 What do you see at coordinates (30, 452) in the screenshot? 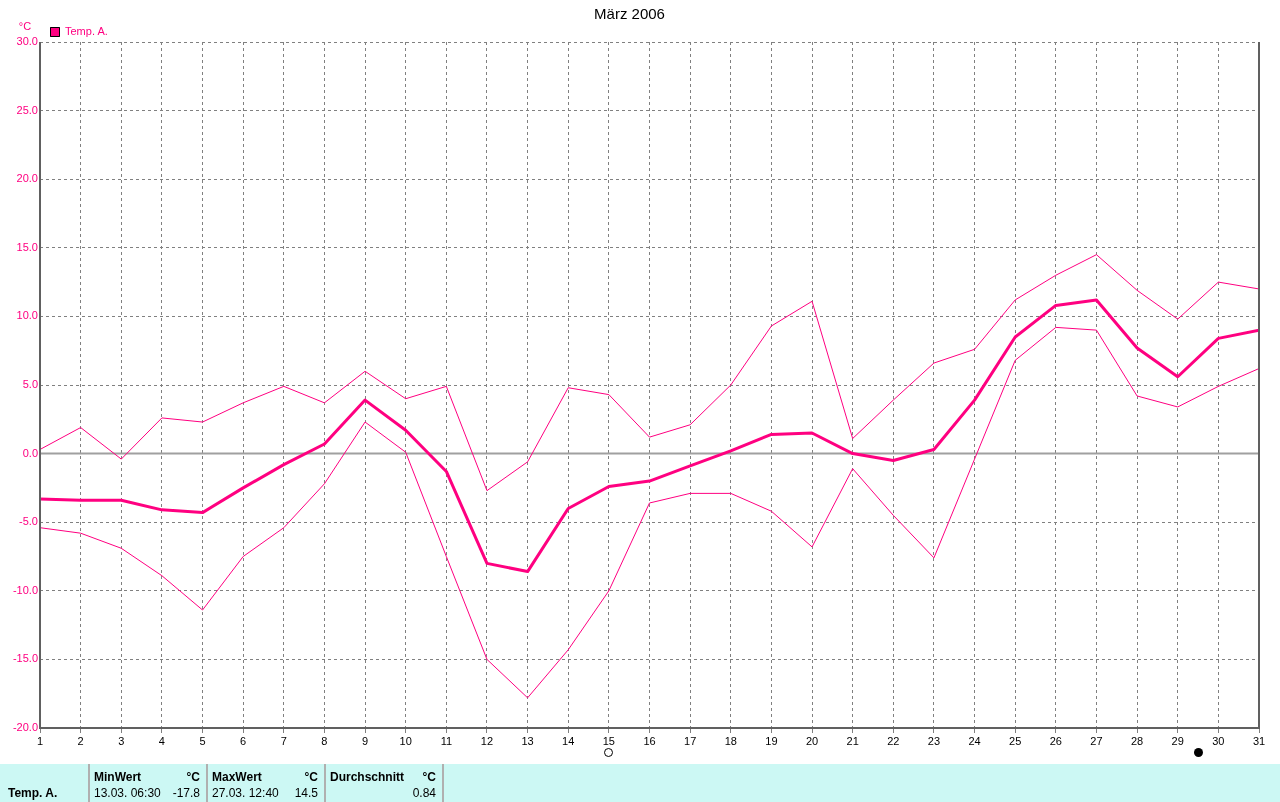
I see `y-tick-label: 0.0` at bounding box center [30, 452].